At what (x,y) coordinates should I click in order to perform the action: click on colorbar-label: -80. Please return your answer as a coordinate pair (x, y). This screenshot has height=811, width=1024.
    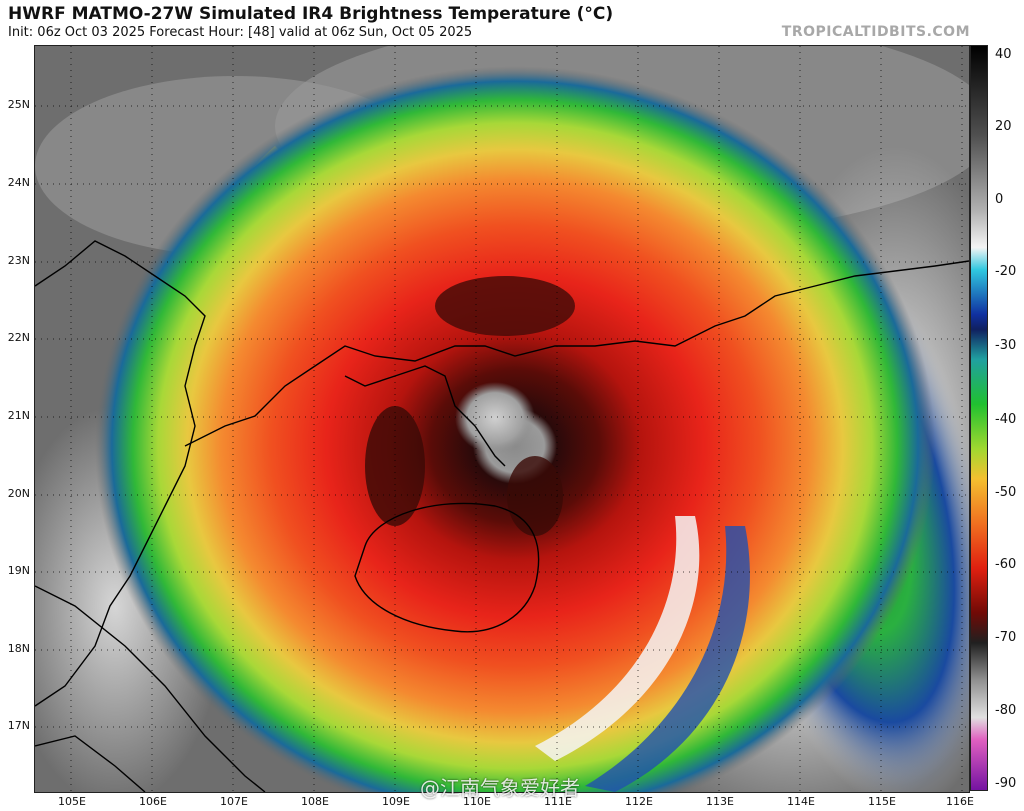
    Looking at the image, I should click on (1006, 710).